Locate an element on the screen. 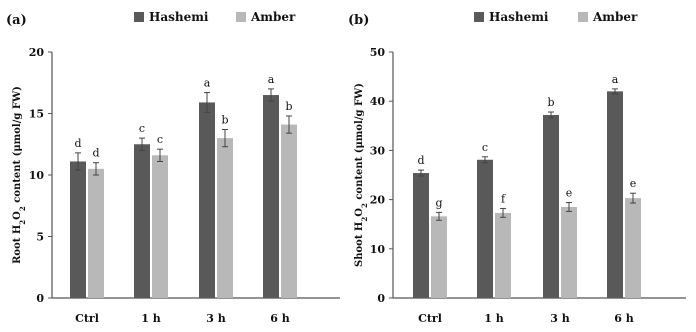  significance-letter: f is located at coordinates (503, 198).